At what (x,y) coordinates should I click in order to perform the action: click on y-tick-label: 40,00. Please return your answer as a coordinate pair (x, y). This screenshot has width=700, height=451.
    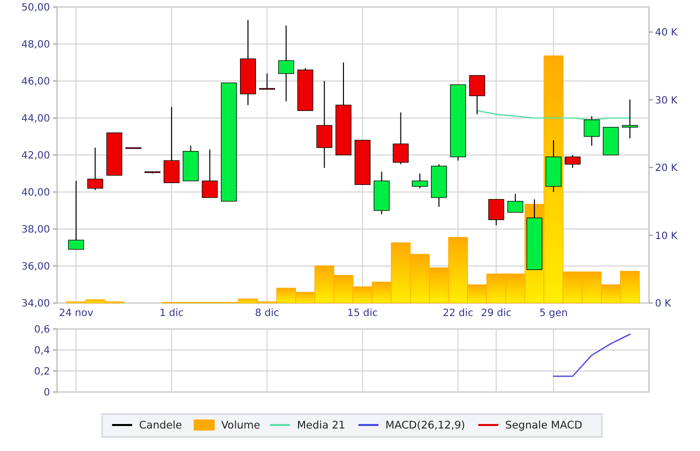
    Looking at the image, I should click on (35, 193).